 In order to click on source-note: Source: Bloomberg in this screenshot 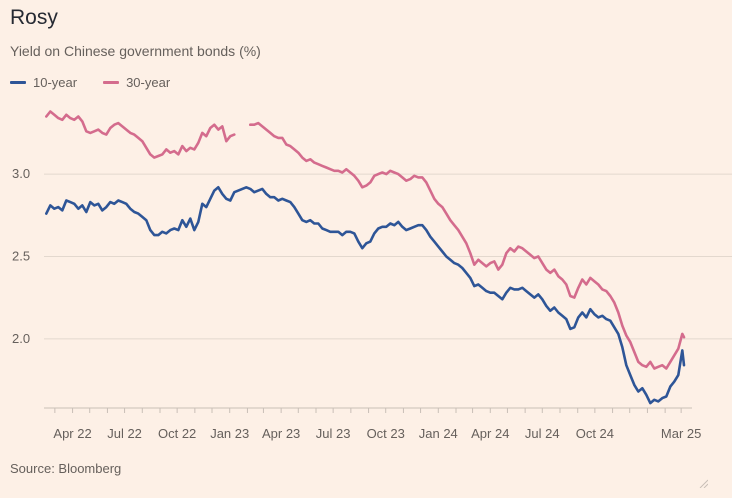, I will do `click(66, 468)`.